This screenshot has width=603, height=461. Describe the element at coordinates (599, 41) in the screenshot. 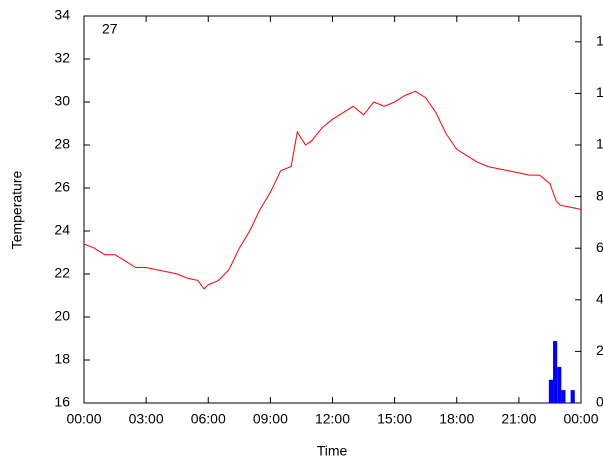

I see `y2-tick-label: 14` at that location.